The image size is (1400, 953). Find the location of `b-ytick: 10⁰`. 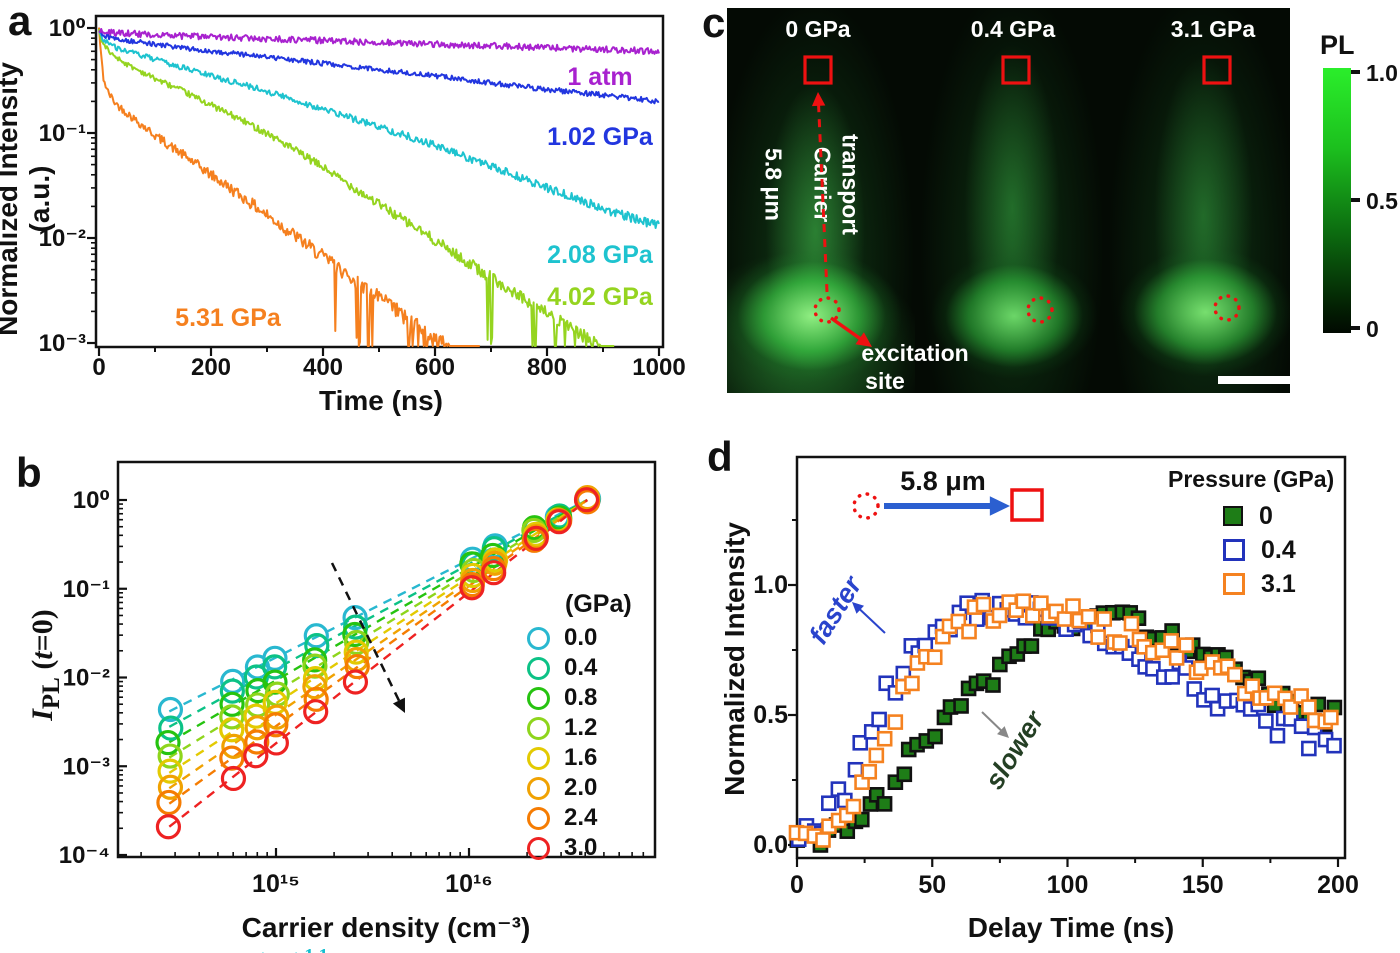

b-ytick: 10⁰ is located at coordinates (91, 500).